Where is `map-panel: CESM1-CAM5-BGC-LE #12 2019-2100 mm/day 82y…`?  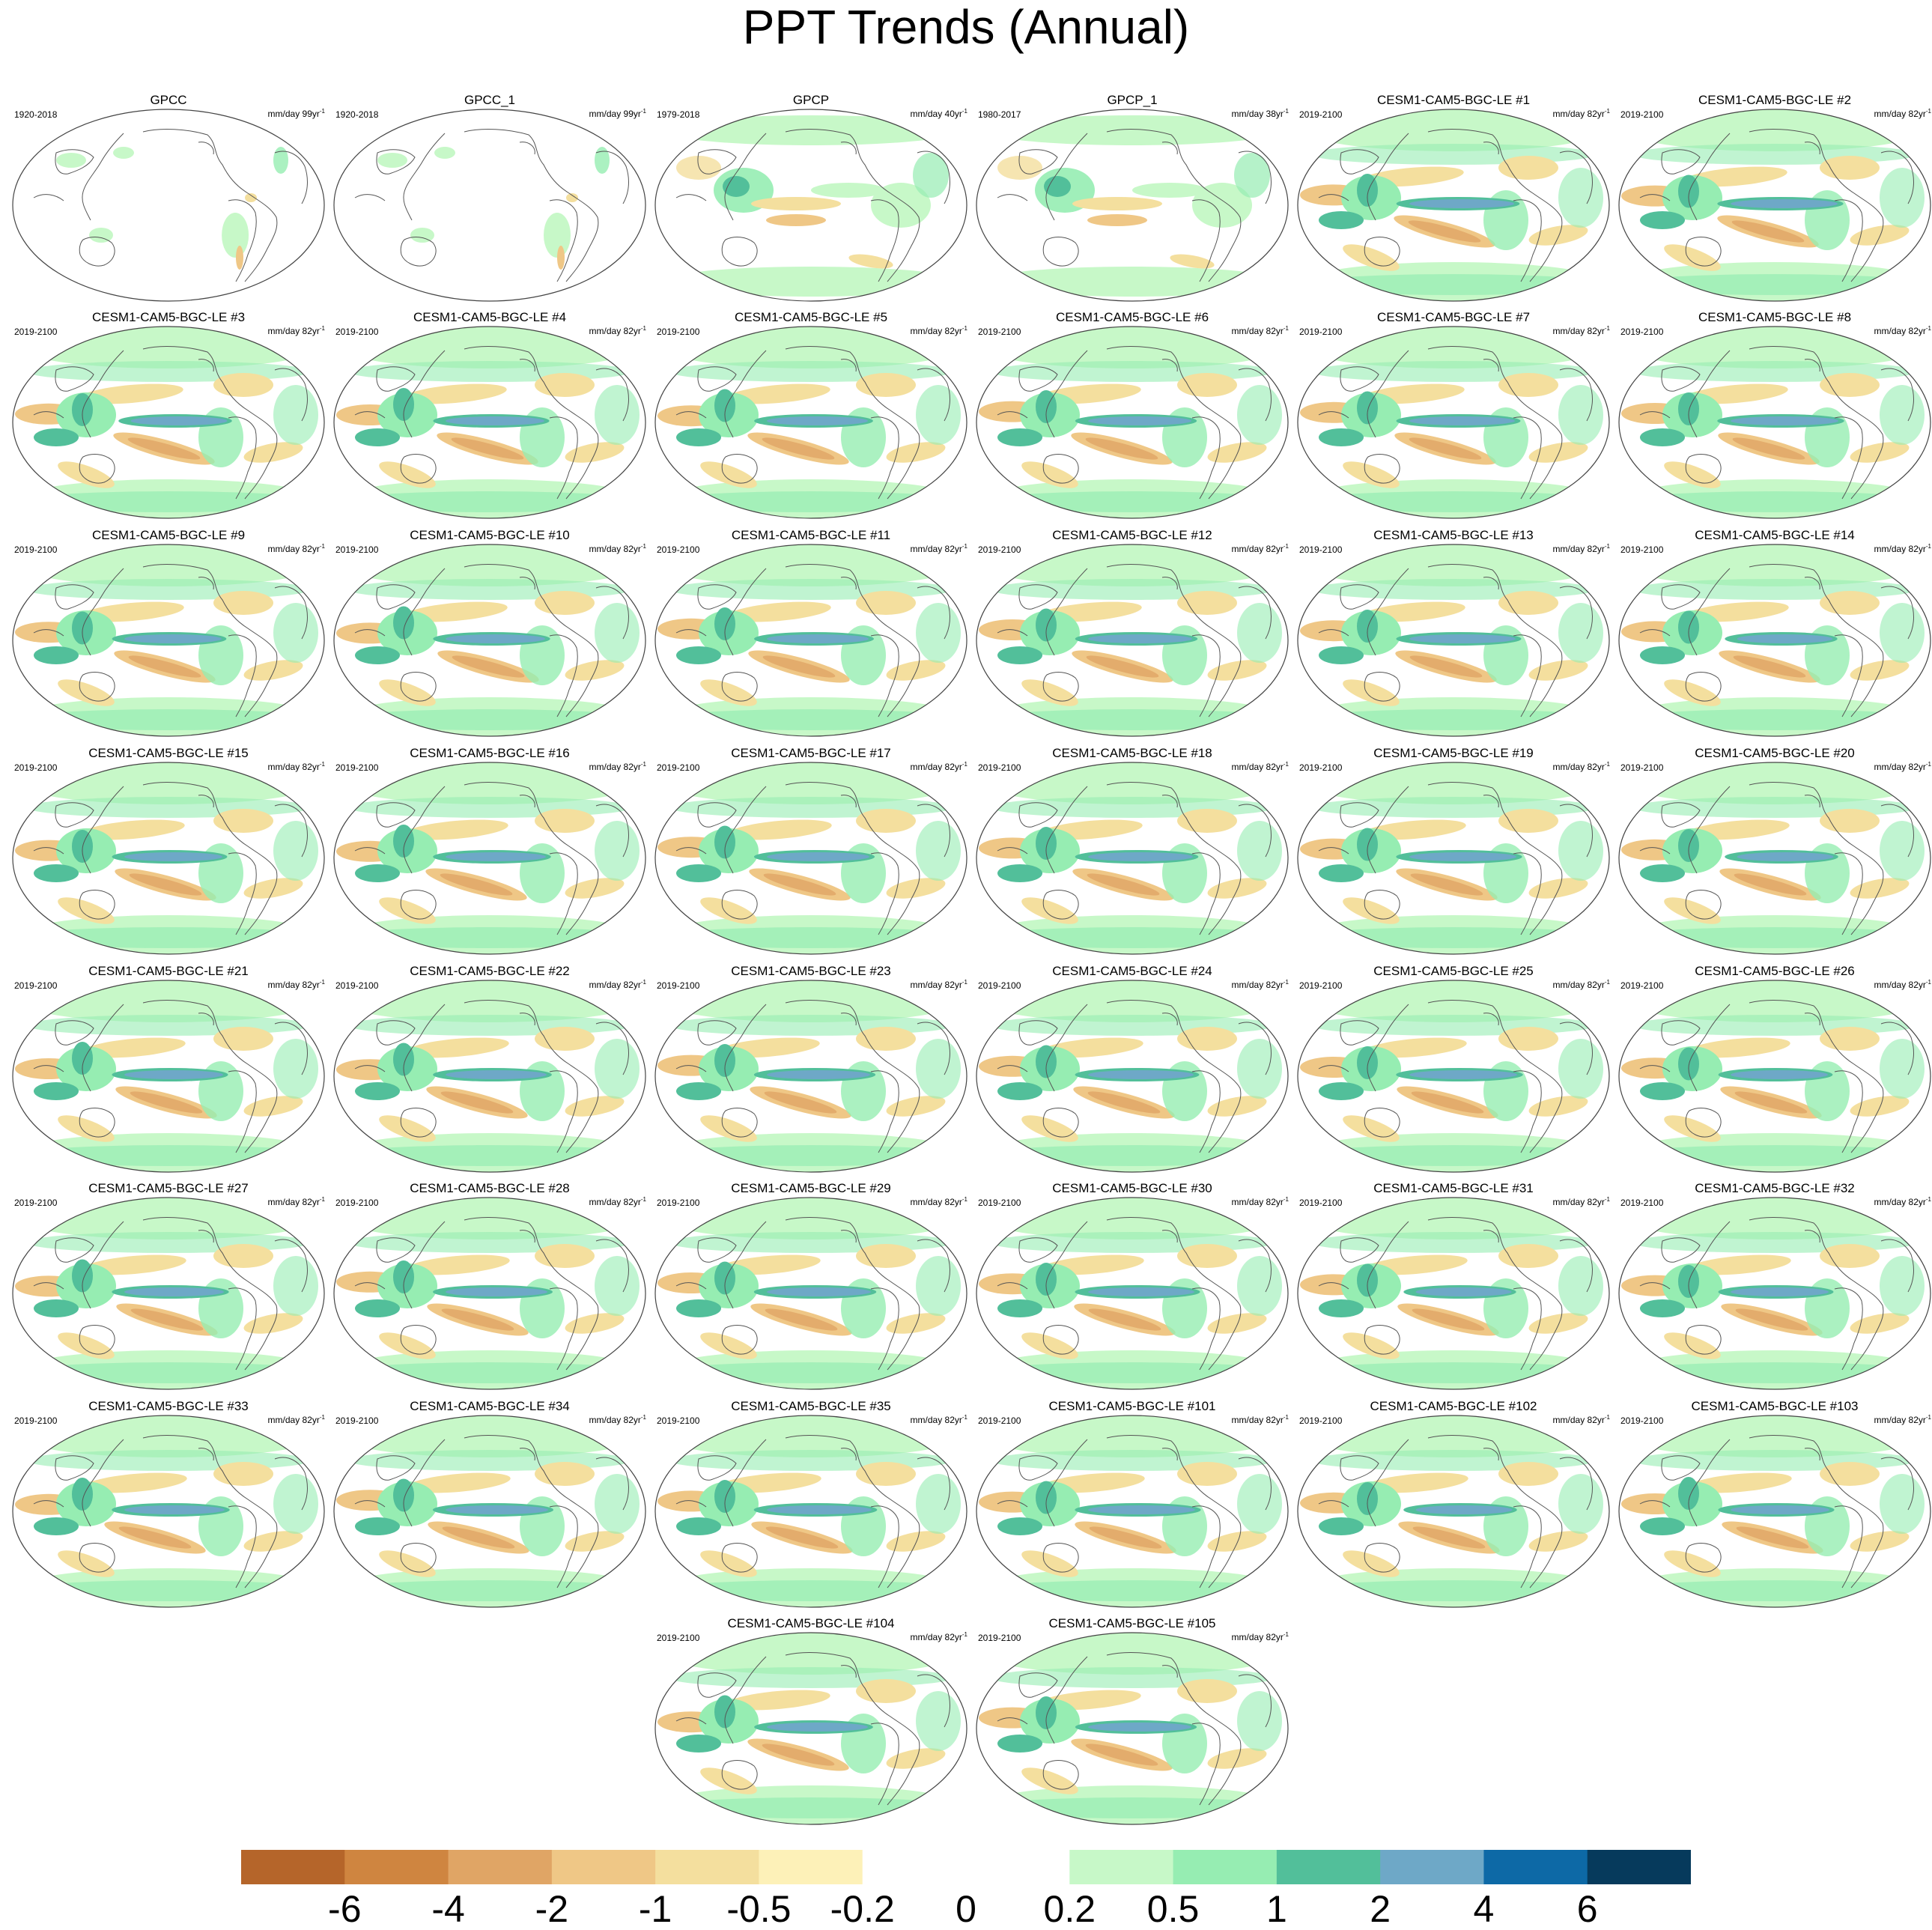
map-panel: CESM1-CAM5-BGC-LE #12 2019-2100 mm/day 82y… is located at coordinates (1132, 636).